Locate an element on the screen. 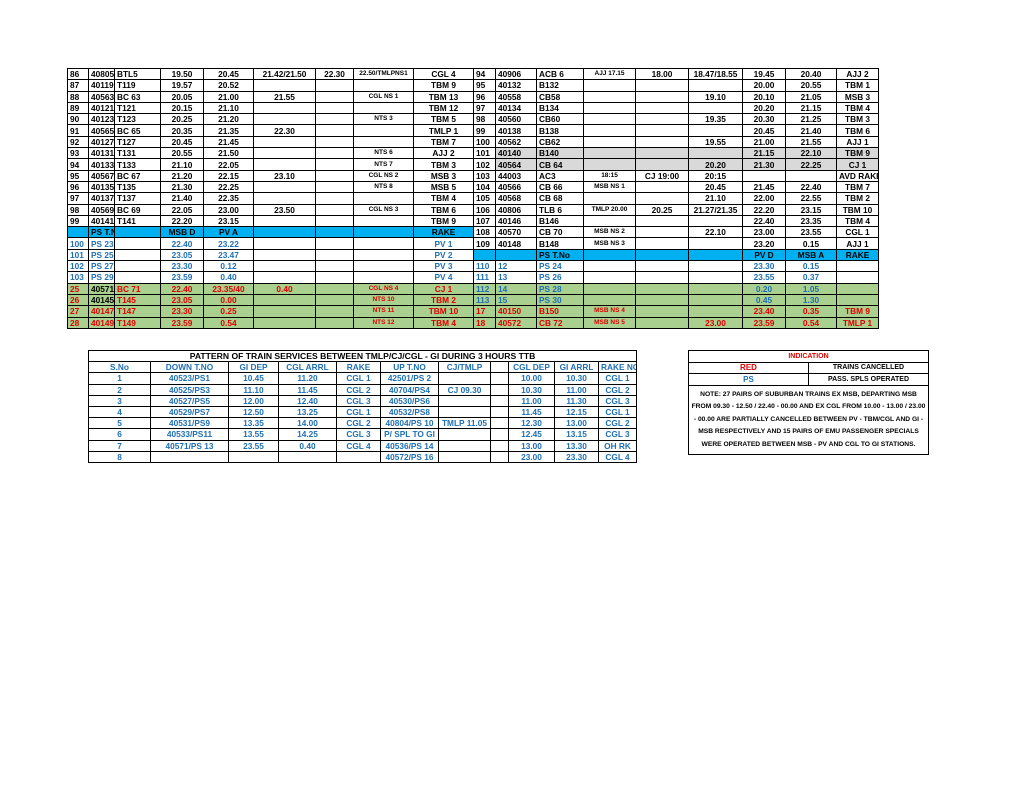  cell: 40704/PS4 is located at coordinates (409, 389).